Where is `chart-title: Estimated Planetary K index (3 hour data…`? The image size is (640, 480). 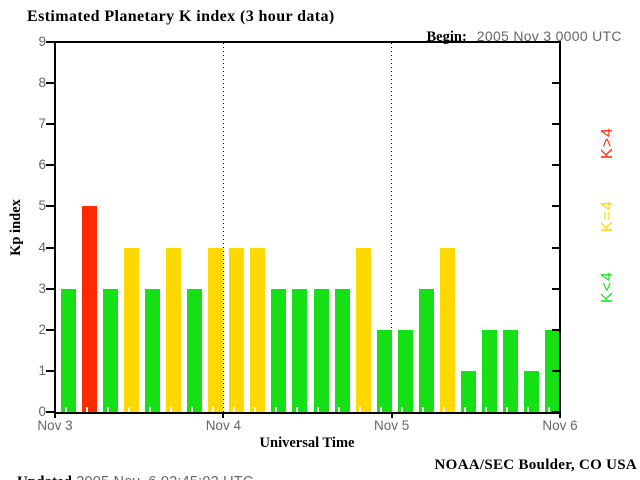 chart-title: Estimated Planetary K index (3 hour data… is located at coordinates (181, 16).